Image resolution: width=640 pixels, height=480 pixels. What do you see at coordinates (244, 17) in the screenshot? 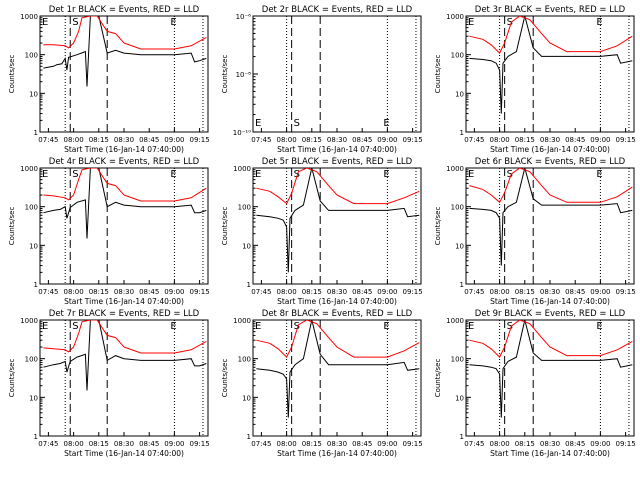
I see `y-tick-label: 10⁻⁶` at bounding box center [244, 17].